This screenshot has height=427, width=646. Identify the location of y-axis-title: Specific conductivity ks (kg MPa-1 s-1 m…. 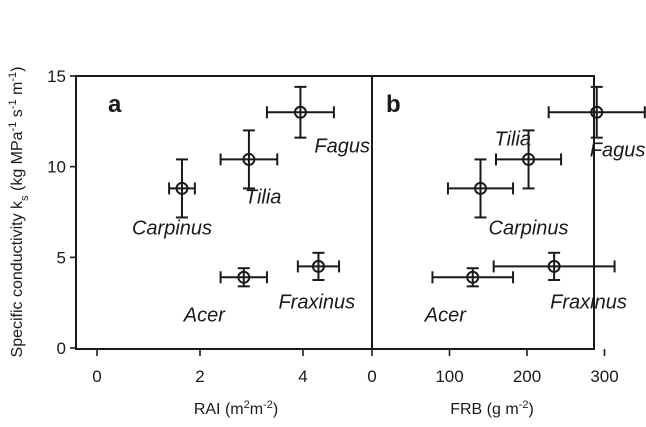
(19, 212).